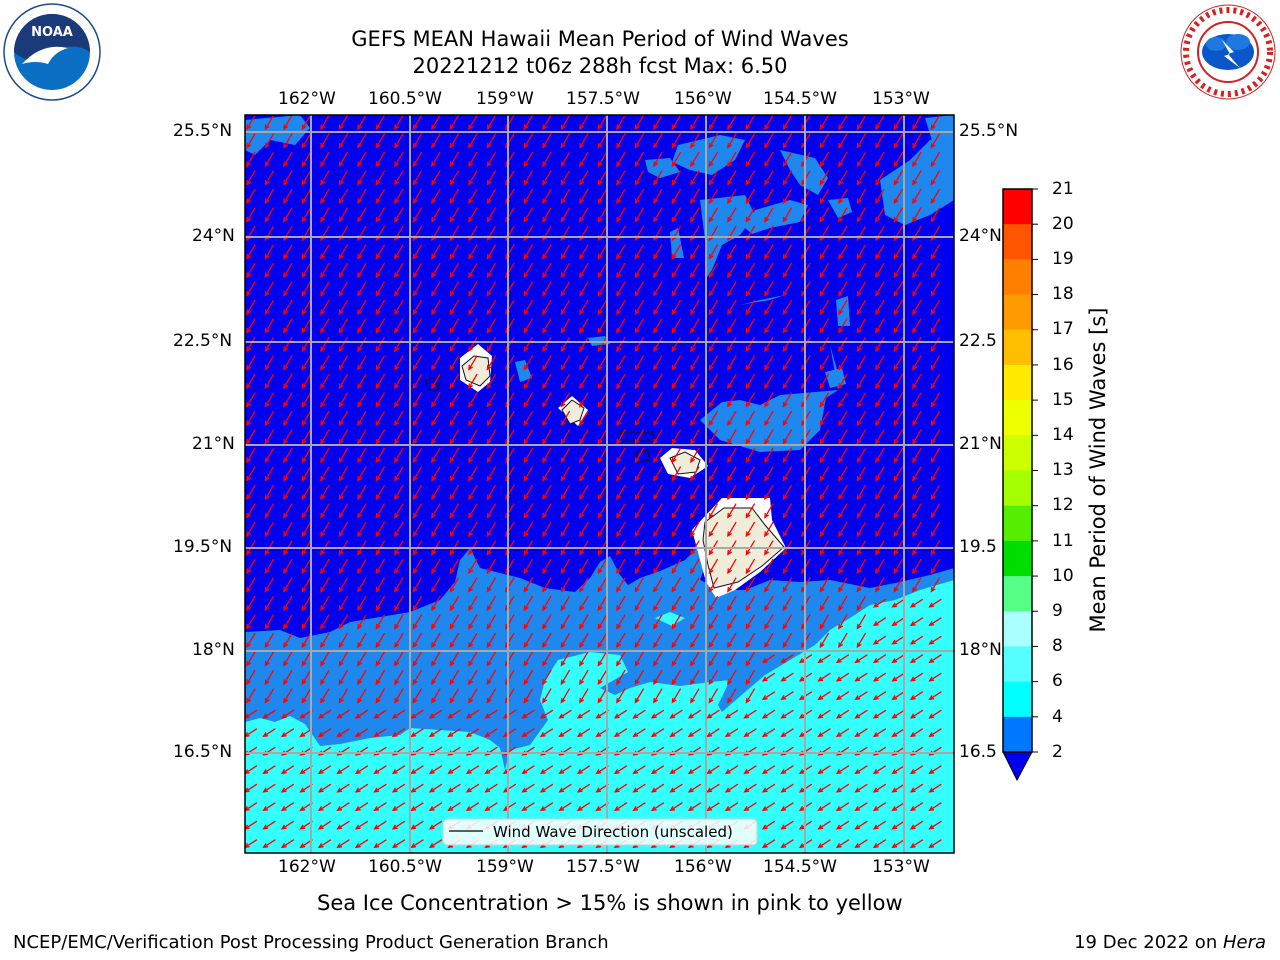 The width and height of the screenshot is (1280, 960). What do you see at coordinates (1063, 189) in the screenshot?
I see `colorbar-tick-label: 21` at bounding box center [1063, 189].